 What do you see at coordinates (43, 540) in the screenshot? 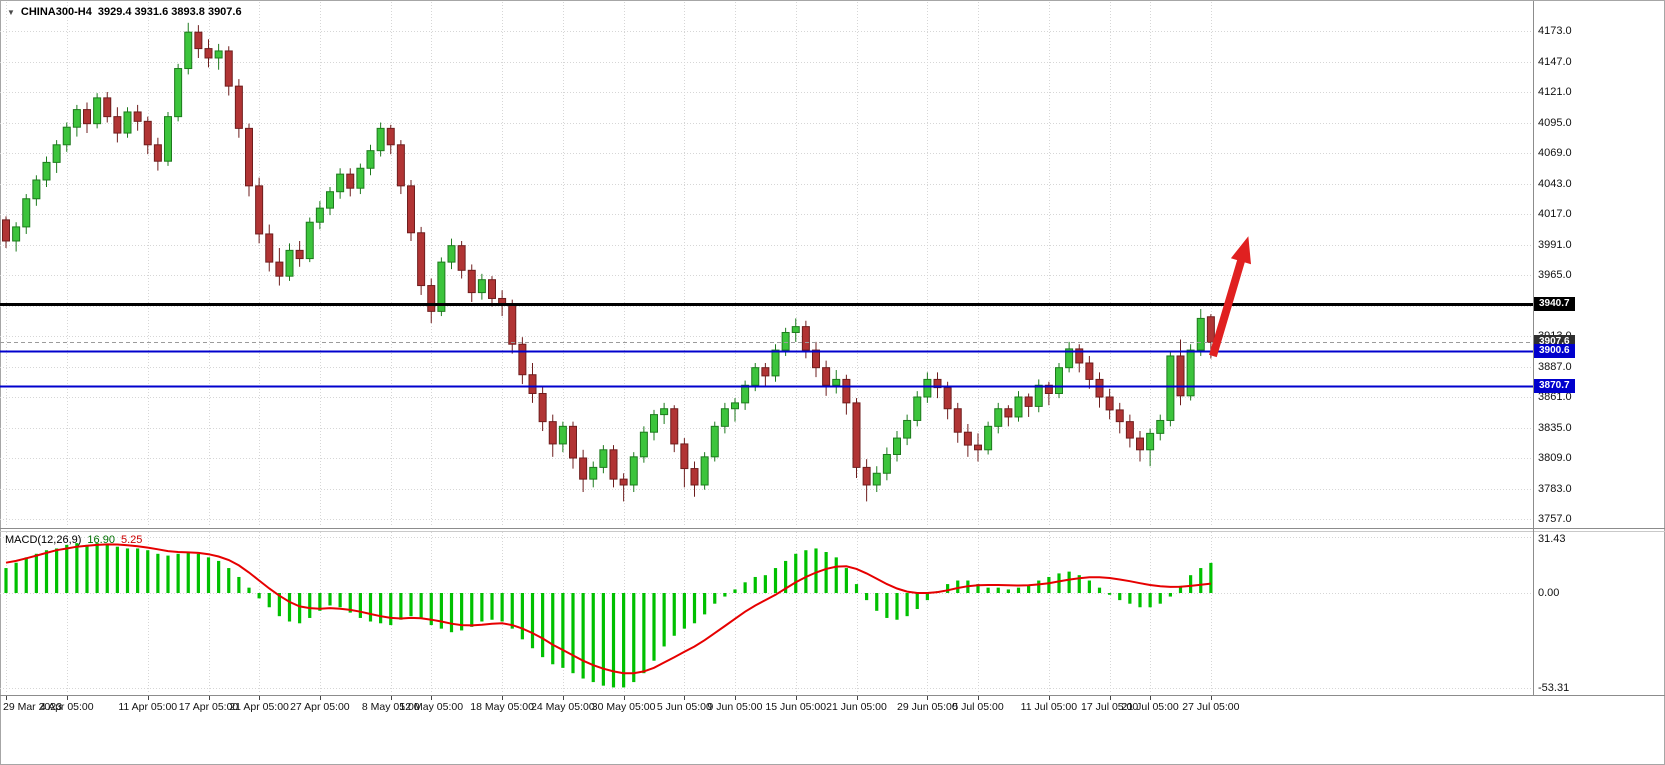
I see `macd-indicator-label: MACD(12,26,9)` at bounding box center [43, 540].